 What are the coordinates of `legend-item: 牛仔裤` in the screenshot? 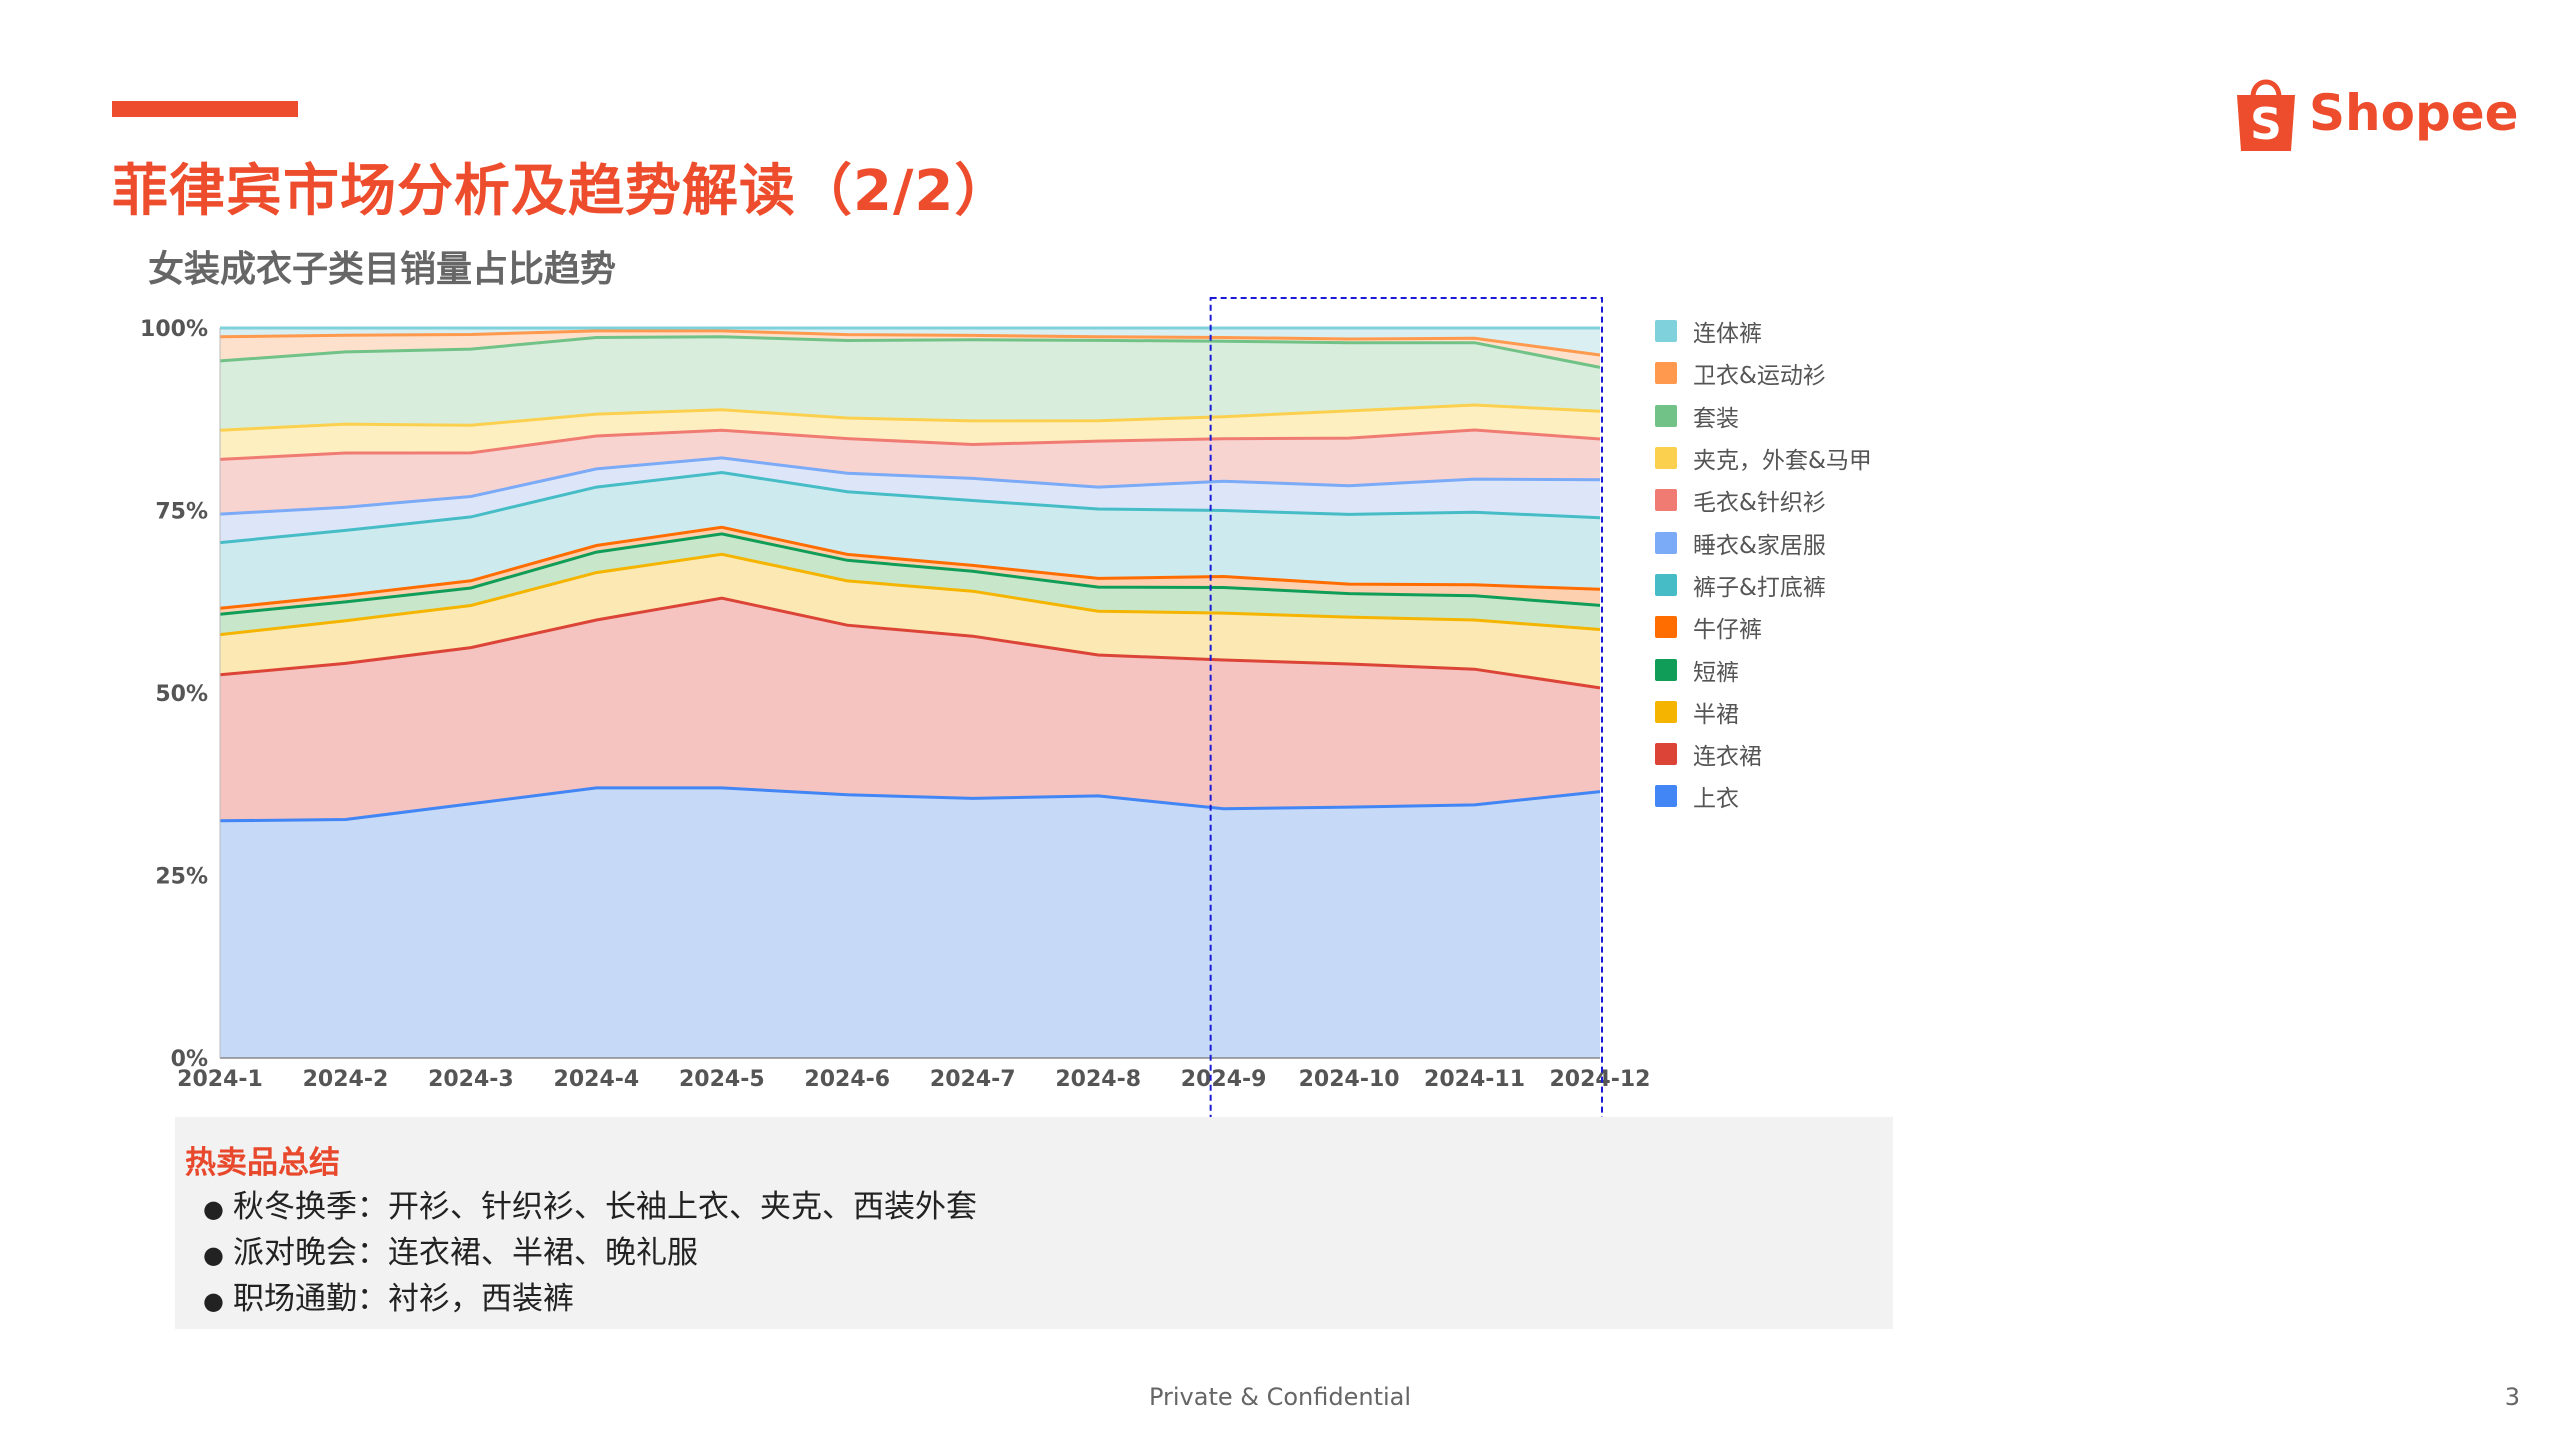 It's located at (1763, 627).